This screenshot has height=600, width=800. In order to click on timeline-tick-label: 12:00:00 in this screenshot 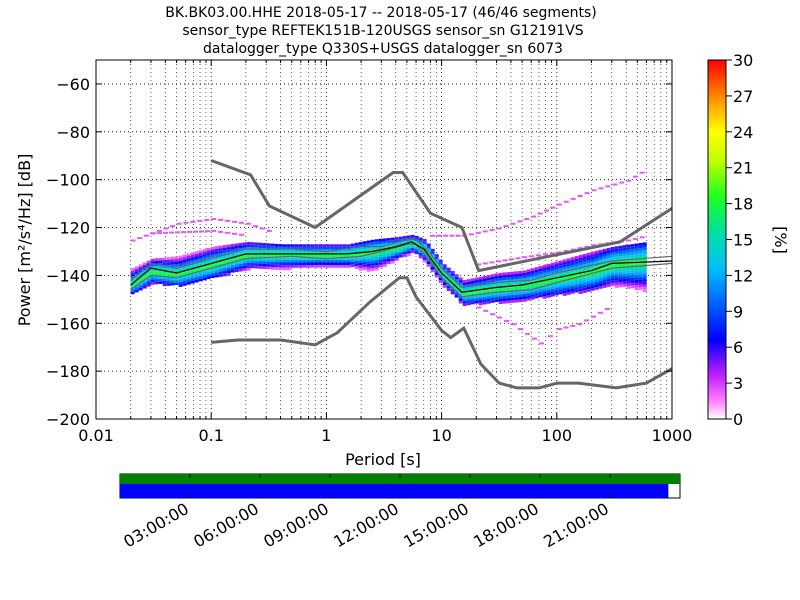, I will do `click(366, 525)`.